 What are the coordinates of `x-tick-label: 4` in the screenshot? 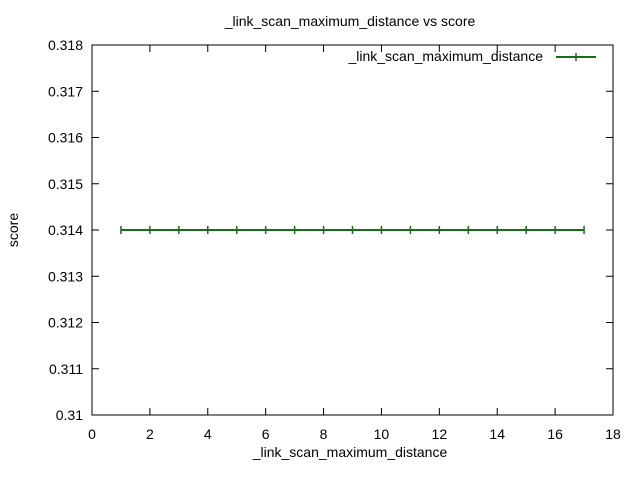 It's located at (208, 434).